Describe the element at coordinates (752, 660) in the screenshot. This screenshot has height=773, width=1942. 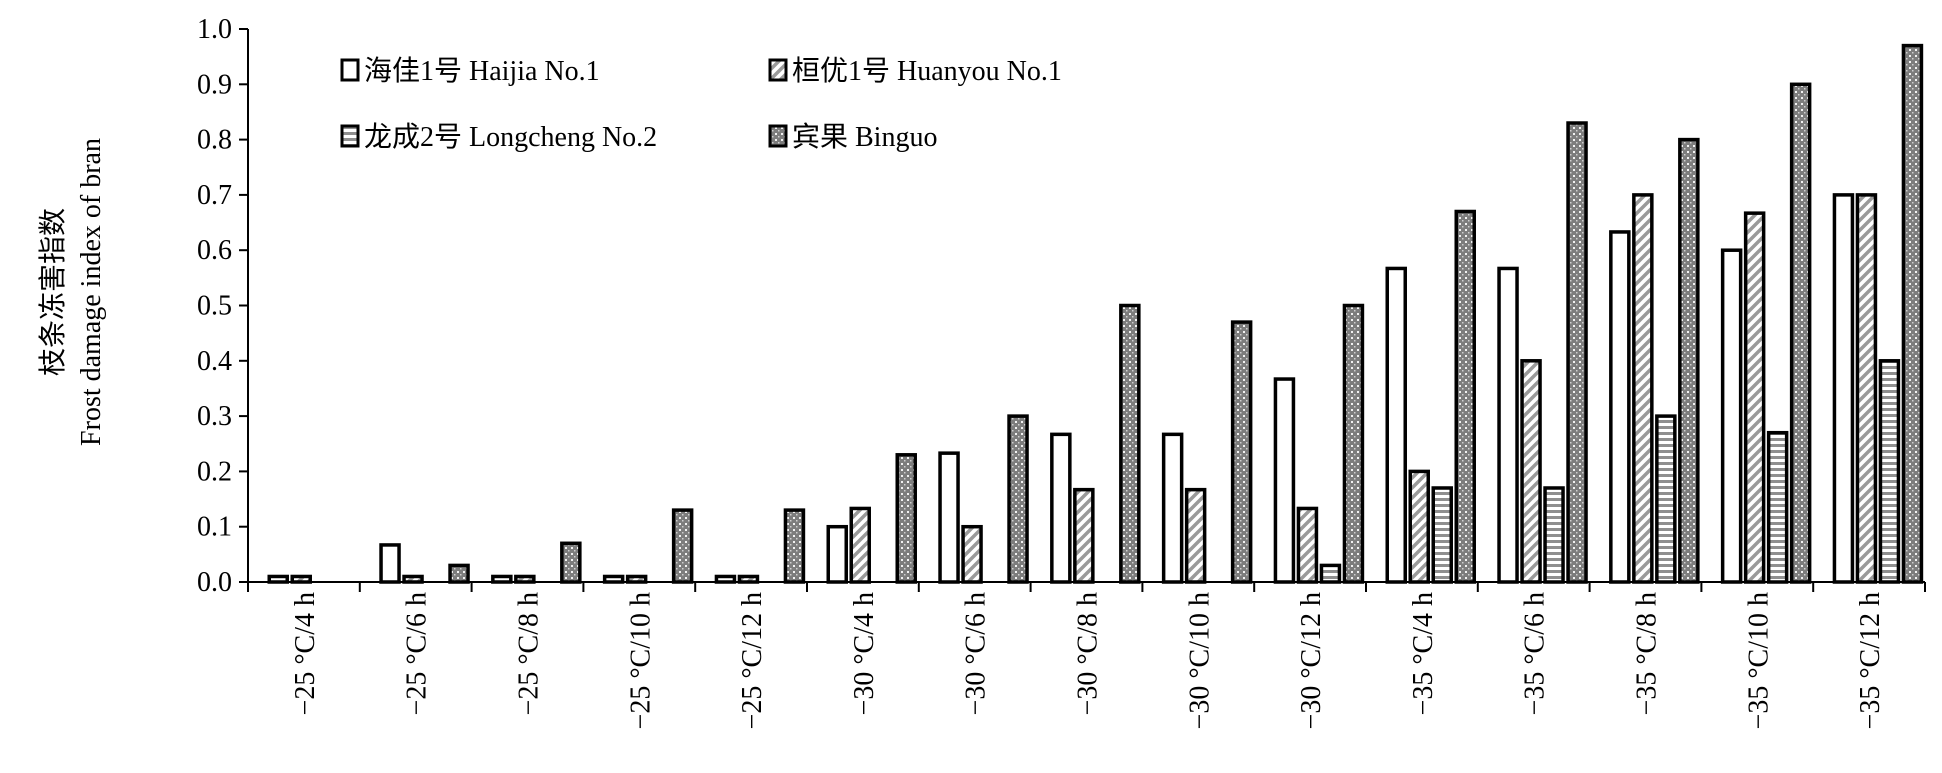
I see `x-category-label: −25 °C/12 h` at that location.